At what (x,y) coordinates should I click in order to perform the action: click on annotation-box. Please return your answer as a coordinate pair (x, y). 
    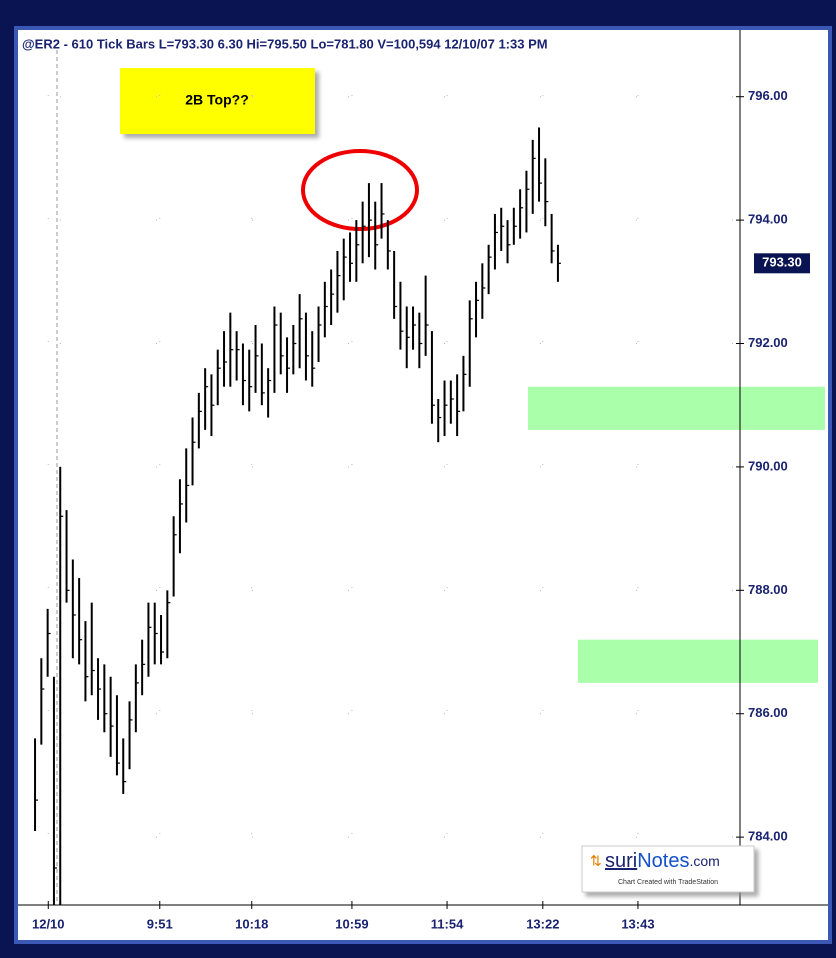
    Looking at the image, I should click on (217, 101).